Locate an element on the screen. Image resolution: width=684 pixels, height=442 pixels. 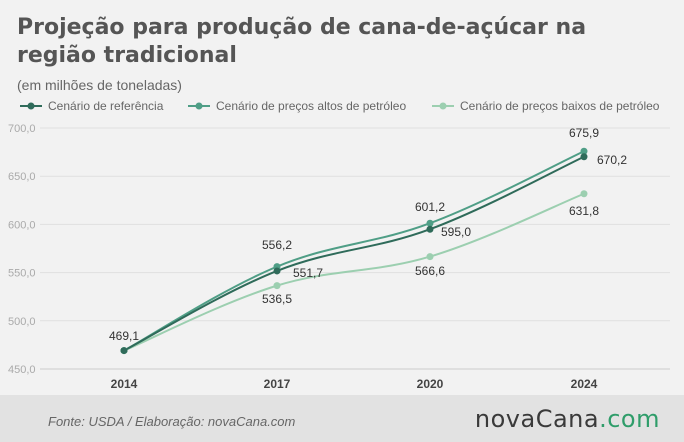
logo-main: novaCana is located at coordinates (537, 419).